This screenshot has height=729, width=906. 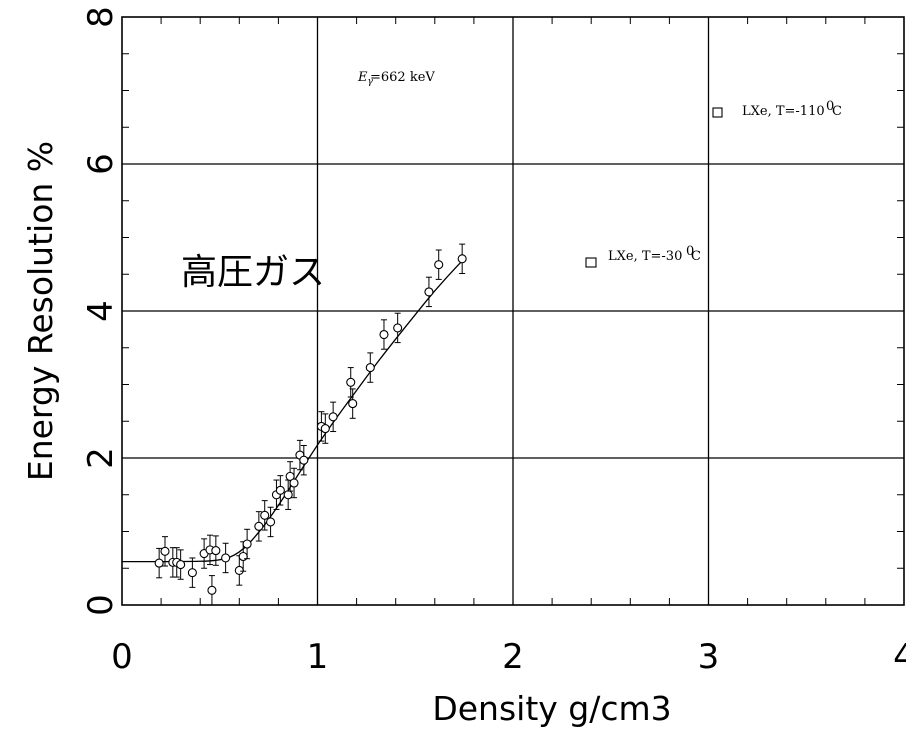 I want to click on x-tick-labels: 0 1 2 3 4, so click(x=508, y=657).